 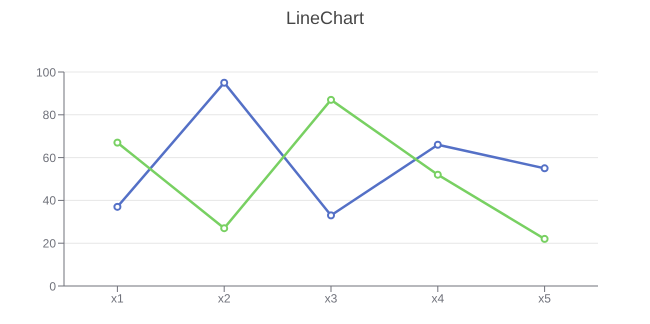 I want to click on y-tick-label: 80, so click(x=49, y=115).